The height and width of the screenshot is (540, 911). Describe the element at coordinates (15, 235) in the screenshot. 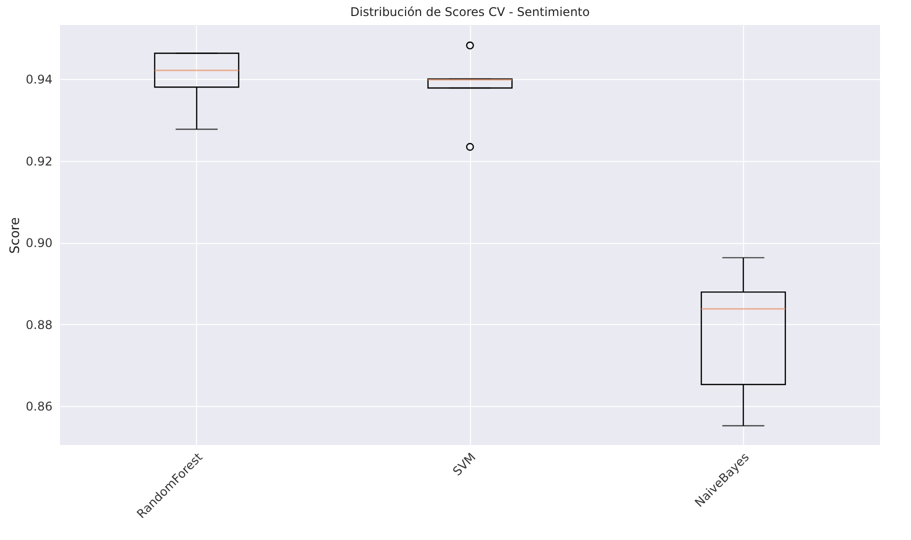

I see `y-axis-title: Score` at that location.